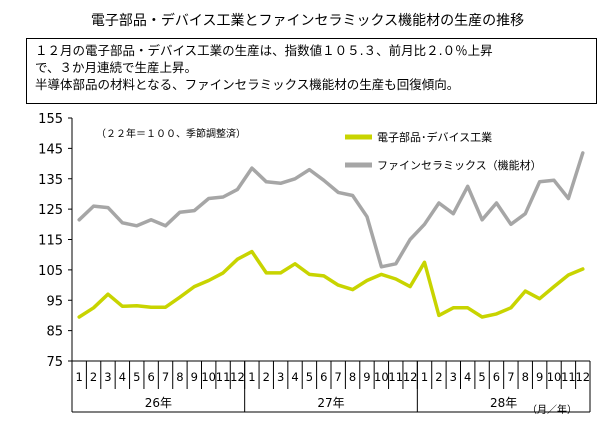 The height and width of the screenshot is (426, 615). What do you see at coordinates (330, 403) in the screenshot?
I see `year-label: 27年` at bounding box center [330, 403].